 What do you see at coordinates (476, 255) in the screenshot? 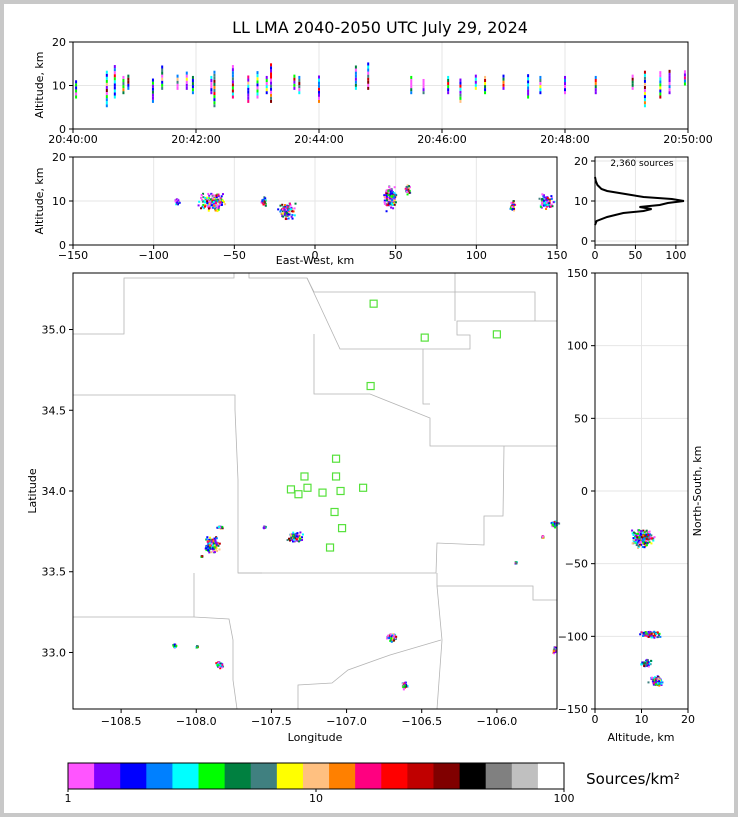
I see `altitude-eastwest-xtick-label: 100` at bounding box center [476, 255].